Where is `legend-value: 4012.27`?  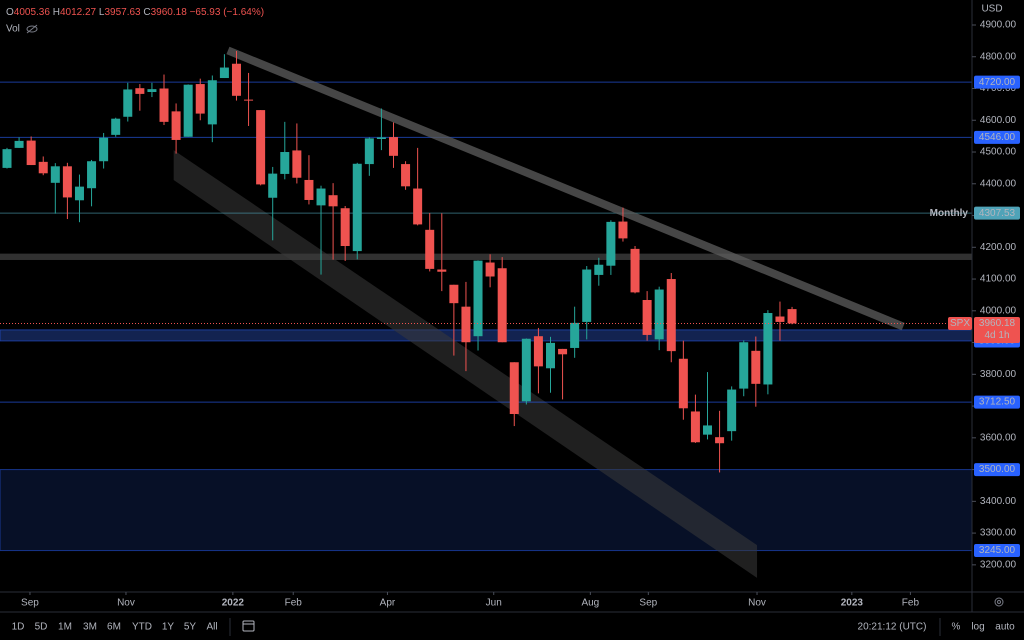
legend-value: 4012.27 is located at coordinates (78, 12).